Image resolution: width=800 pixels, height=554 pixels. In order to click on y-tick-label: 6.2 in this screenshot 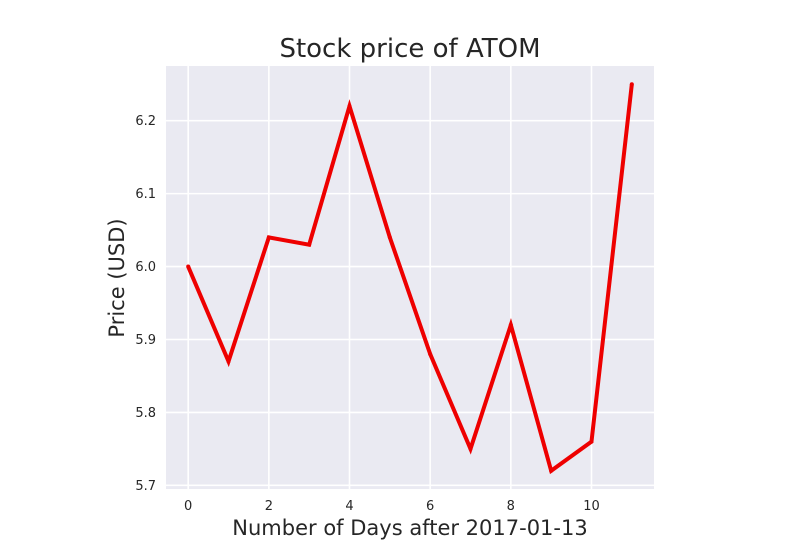, I will do `click(145, 121)`.